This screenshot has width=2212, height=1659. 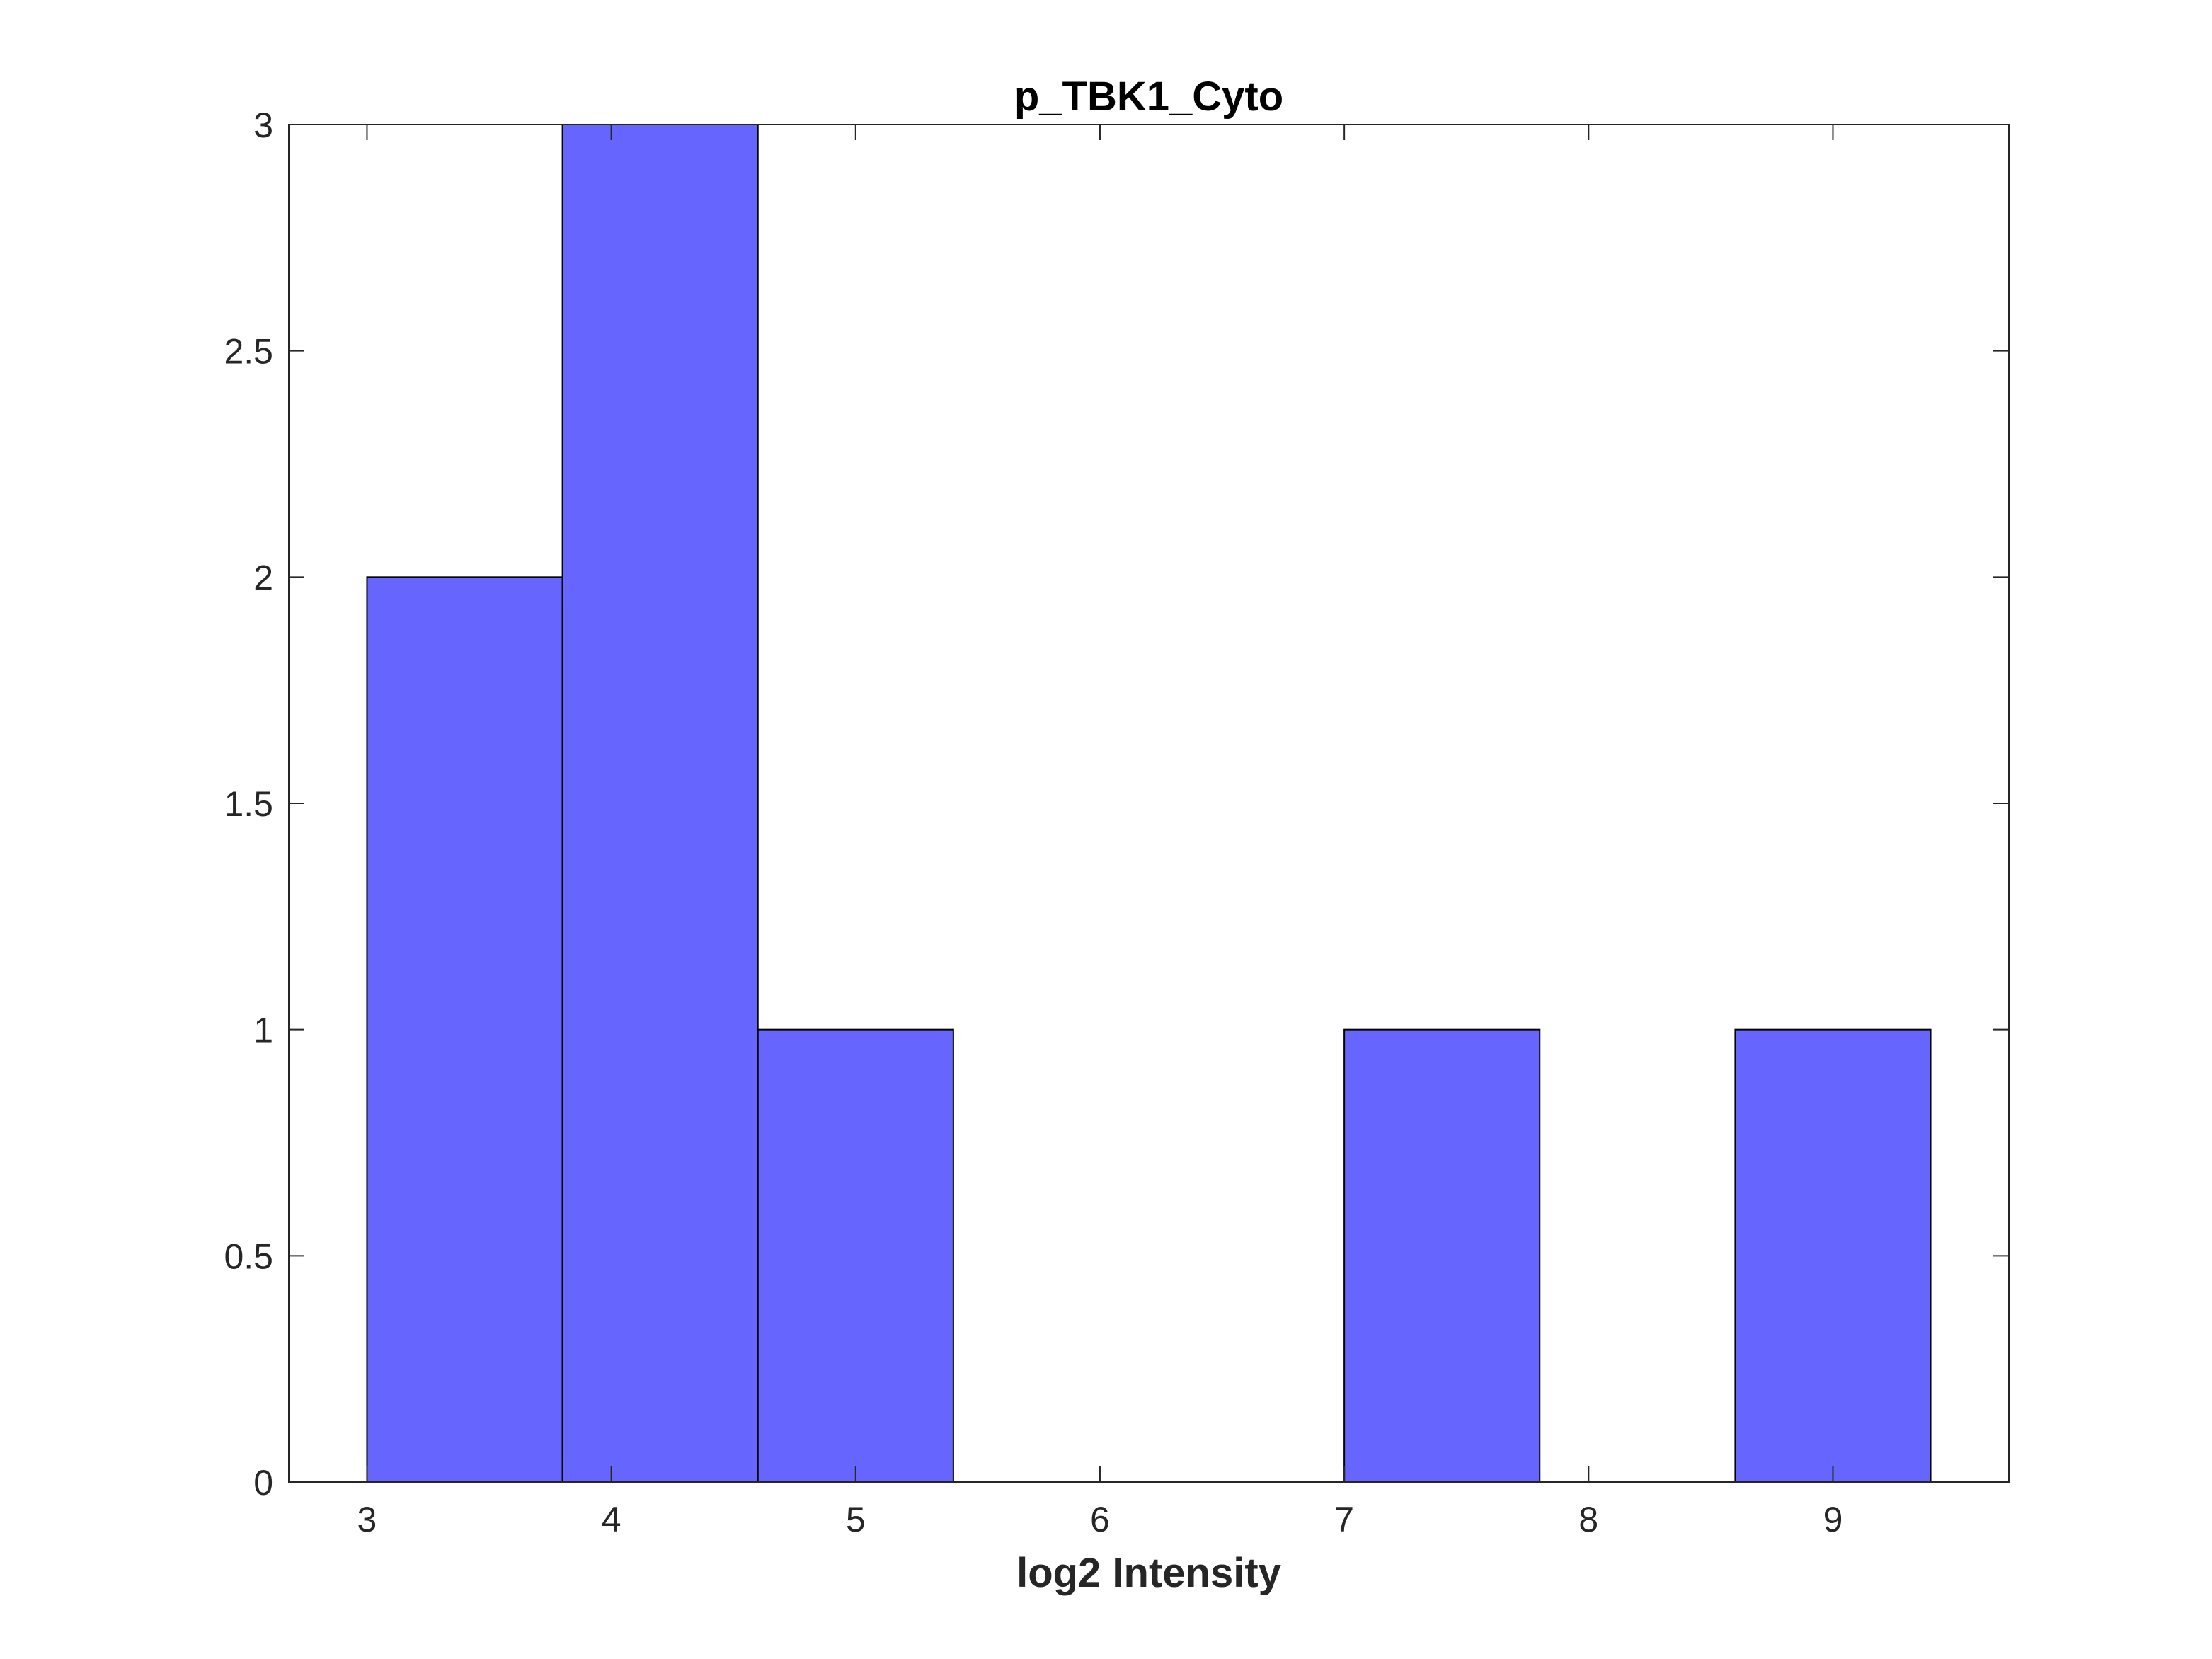 What do you see at coordinates (1833, 1519) in the screenshot?
I see `x-tick-label: 9` at bounding box center [1833, 1519].